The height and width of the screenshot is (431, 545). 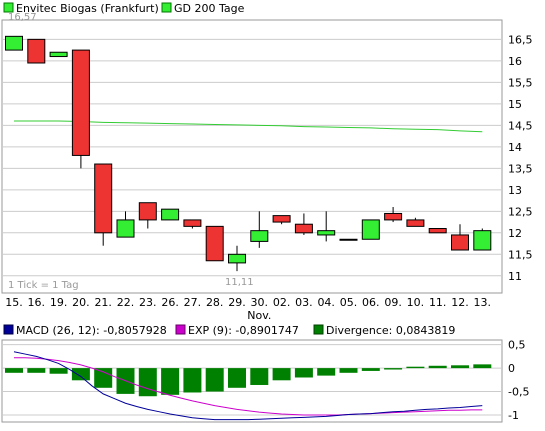 What do you see at coordinates (87, 8) in the screenshot?
I see `legend-label-price: Envitec Biogas (Frankfurt)` at bounding box center [87, 8].